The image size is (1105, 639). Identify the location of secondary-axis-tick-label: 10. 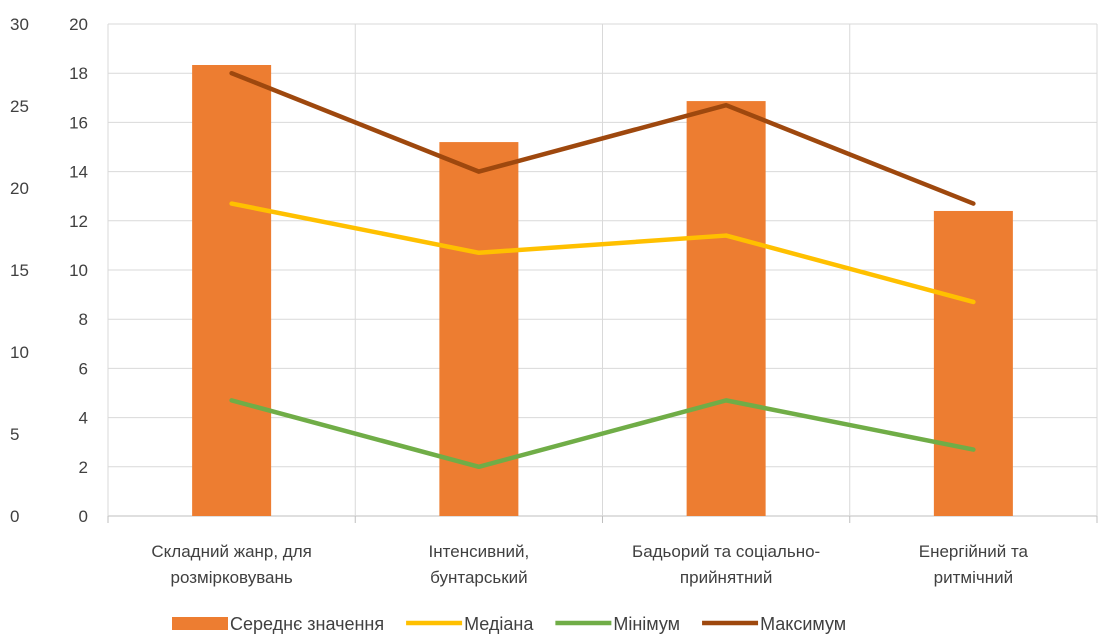
(78, 270).